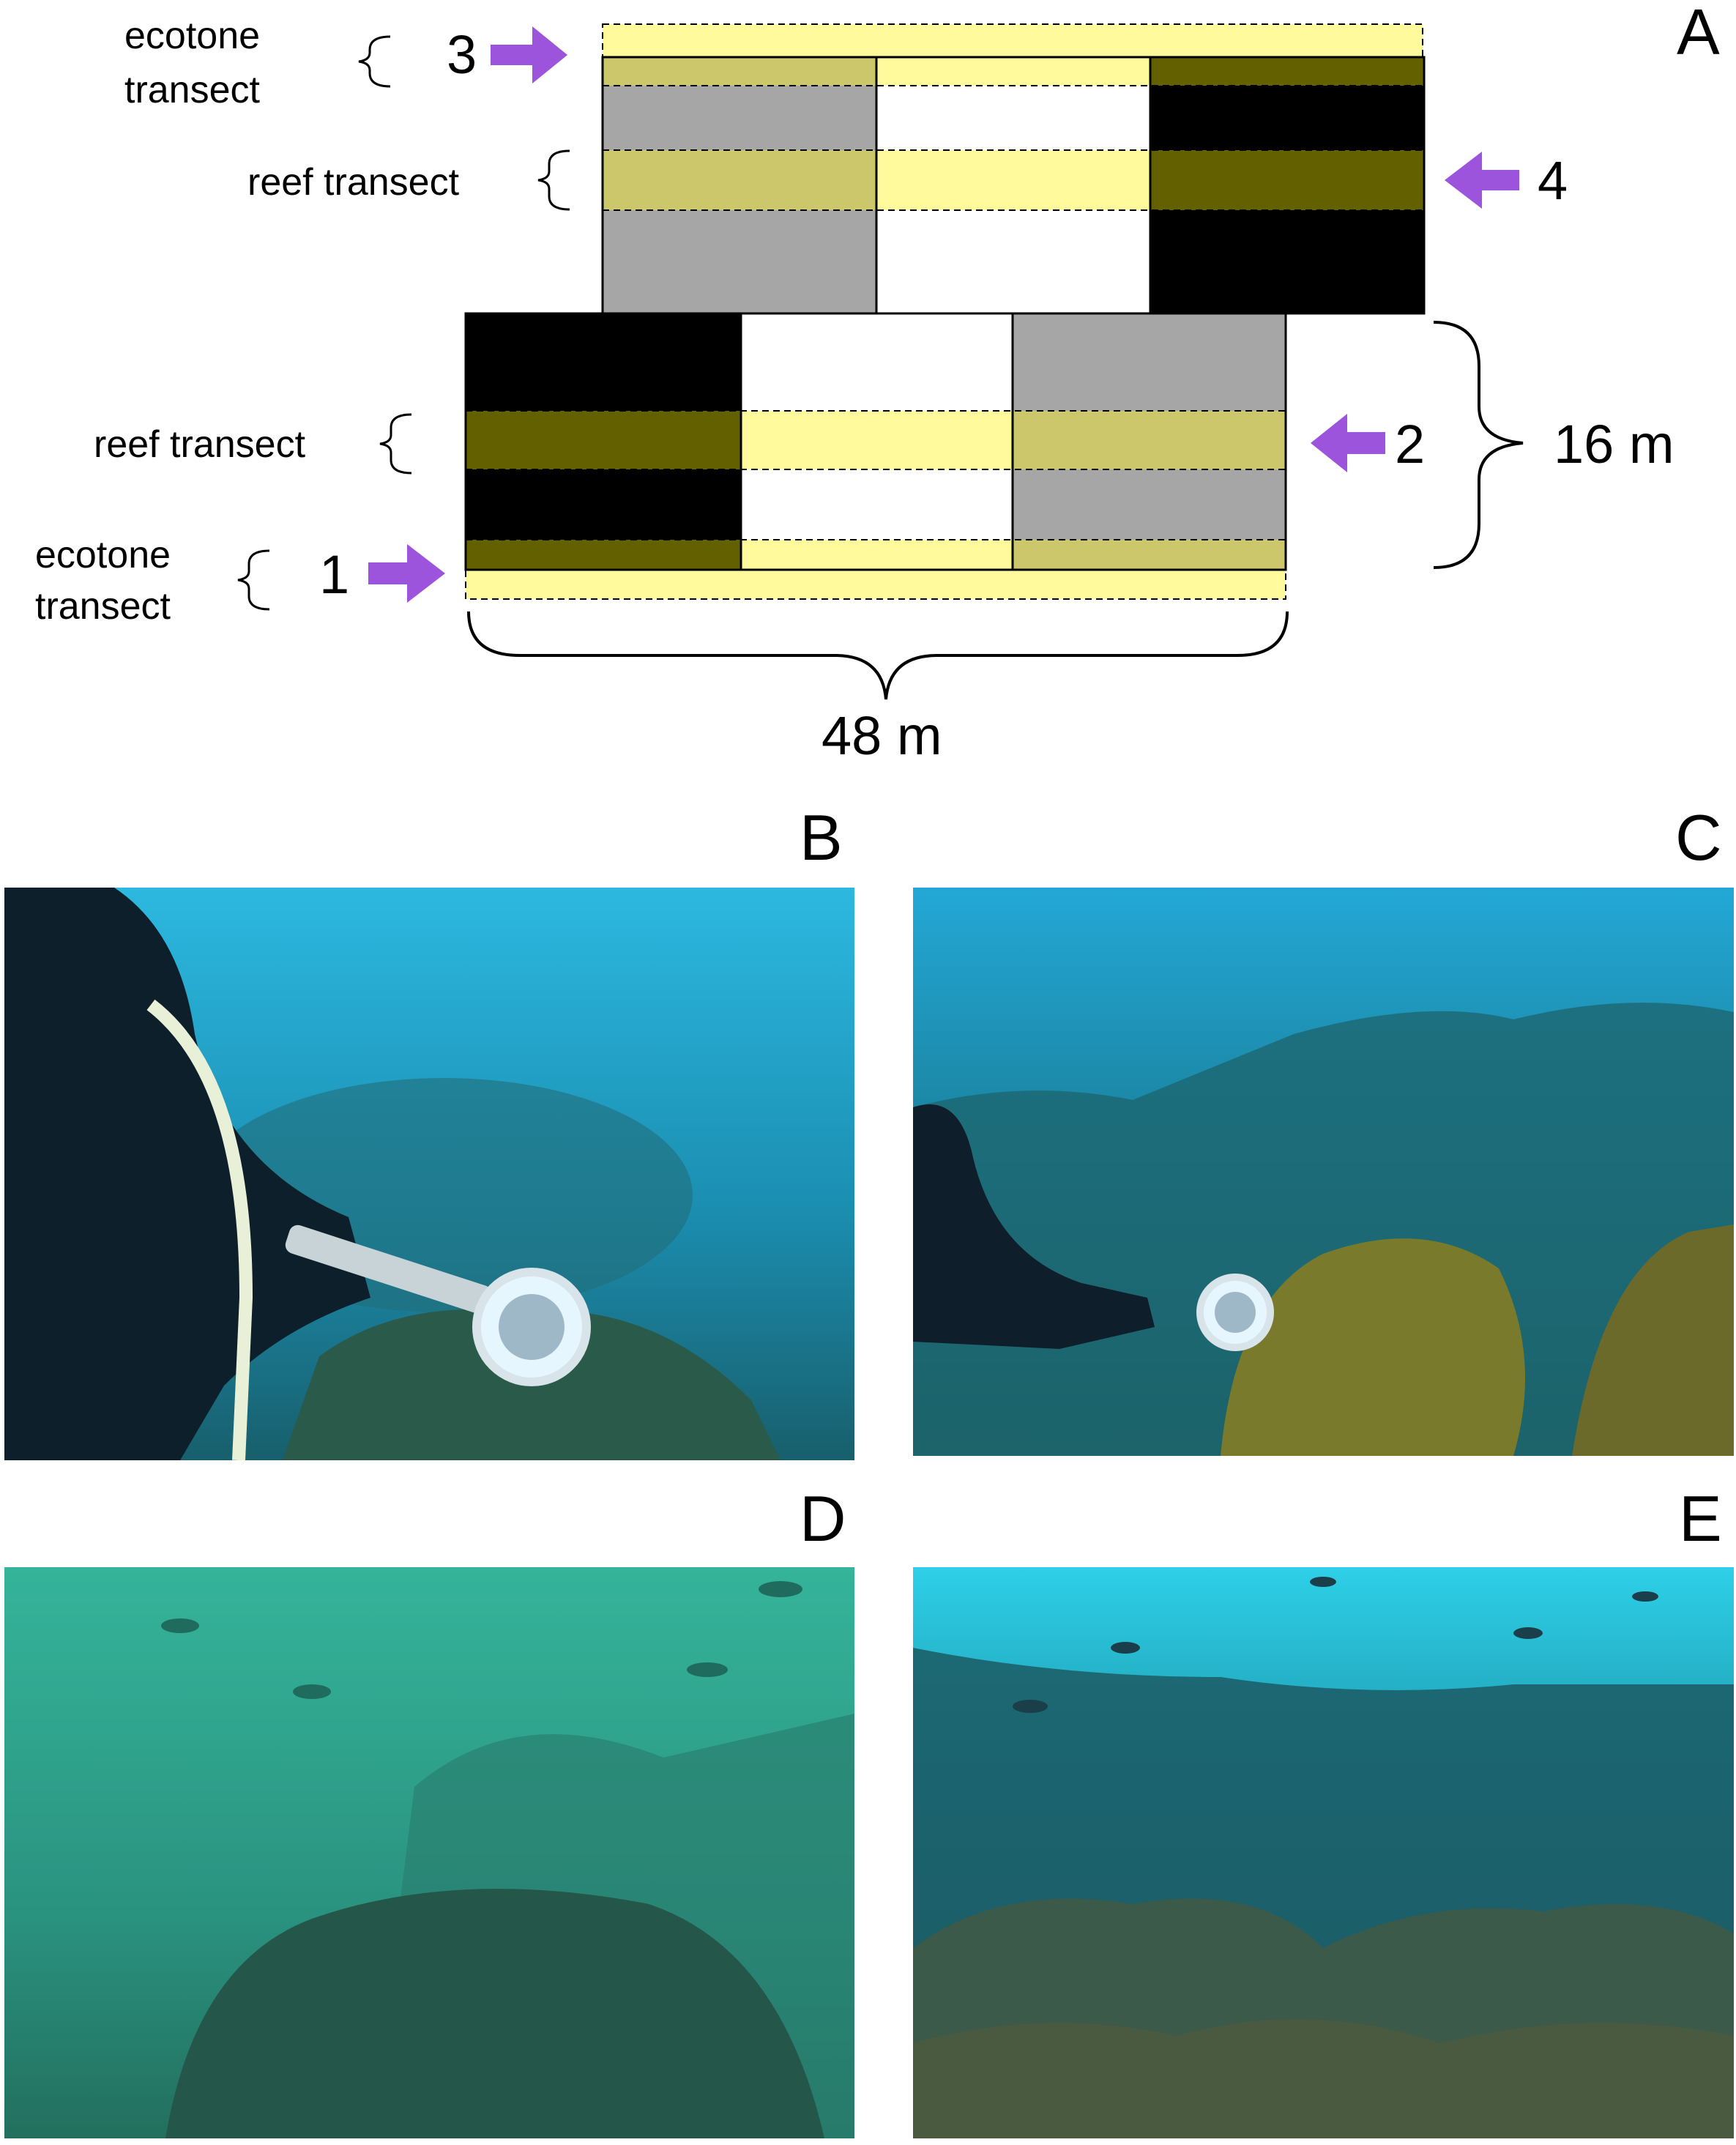  Describe the element at coordinates (822, 837) in the screenshot. I see `panel-letter-b: B` at that location.